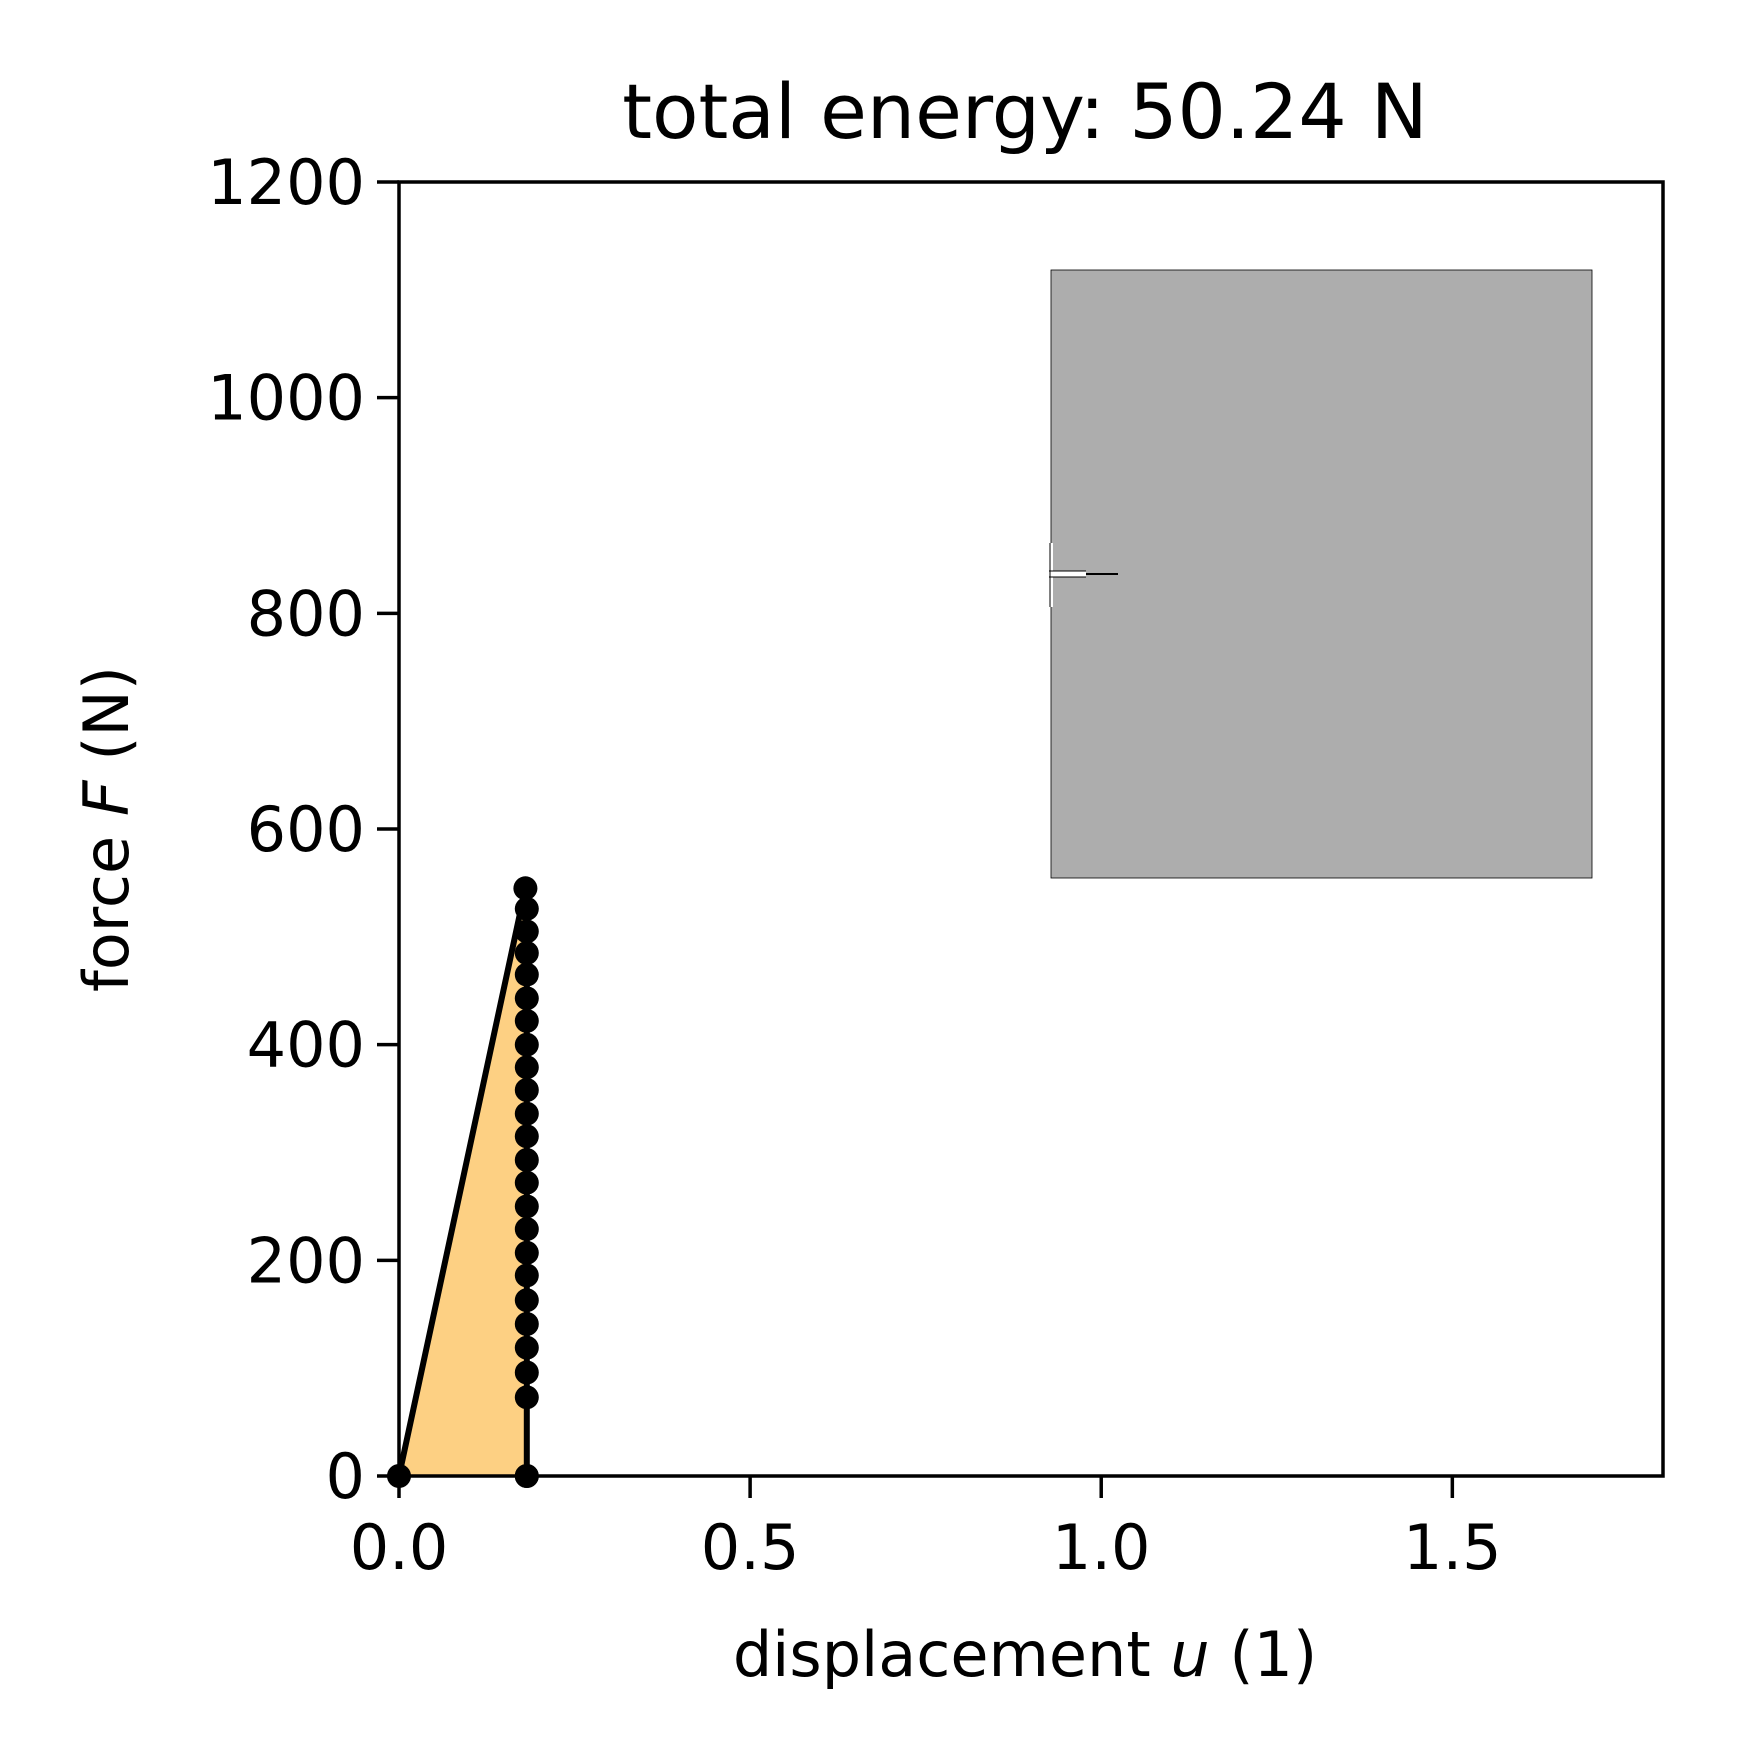 The width and height of the screenshot is (1750, 1750). Describe the element at coordinates (926, 1530) in the screenshot. I see `x-axis-ticks: 0.0 0.5 1.0 1.5` at that location.